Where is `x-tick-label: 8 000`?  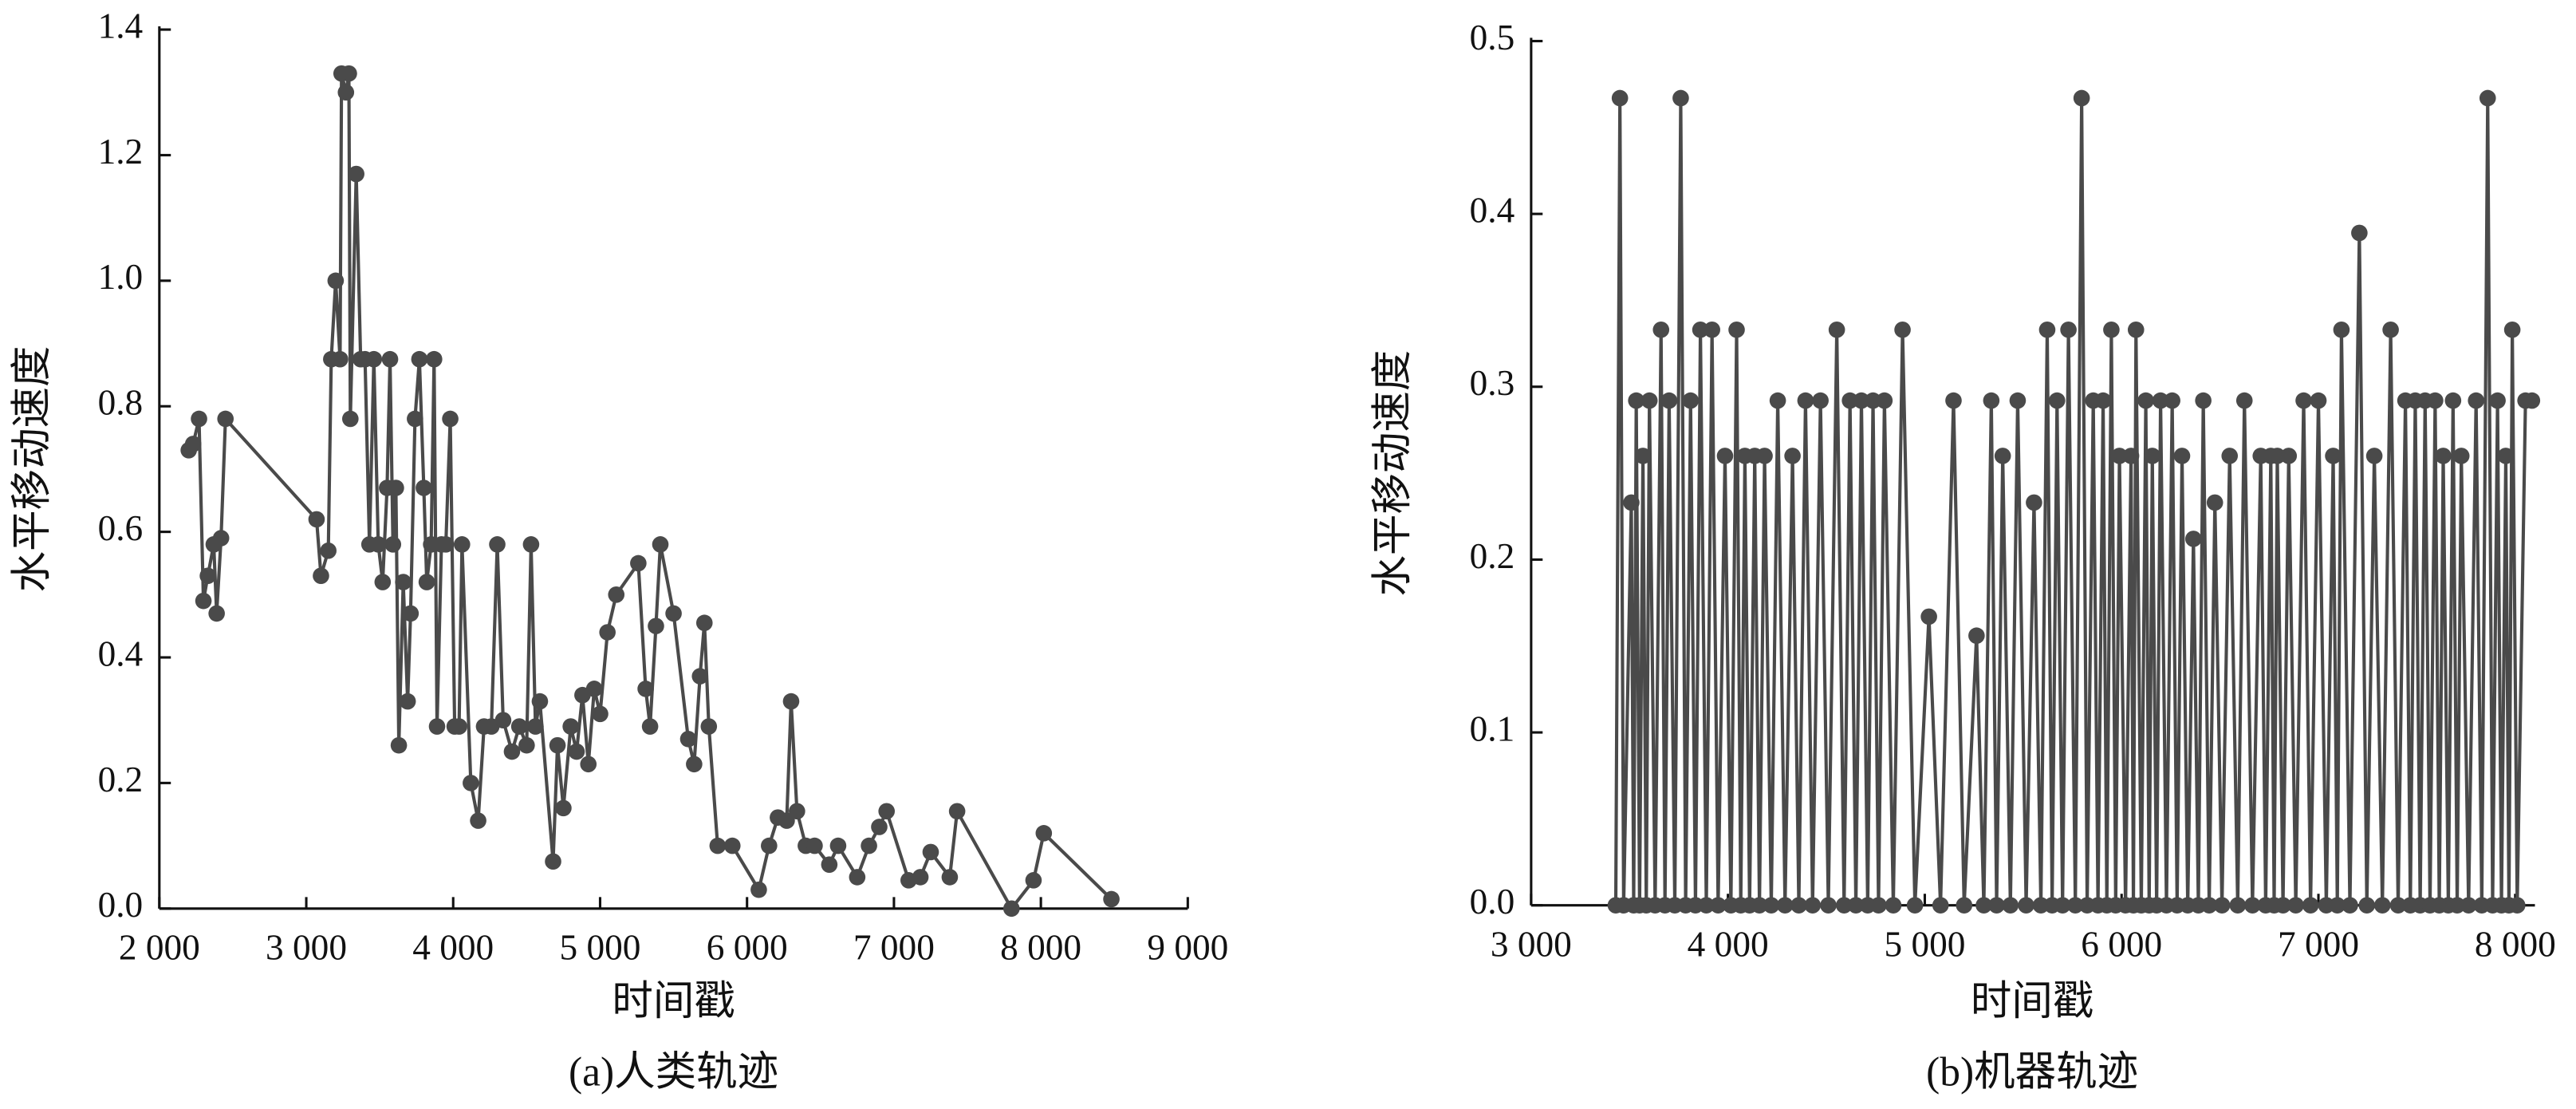
x-tick-label: 8 000 is located at coordinates (2515, 945).